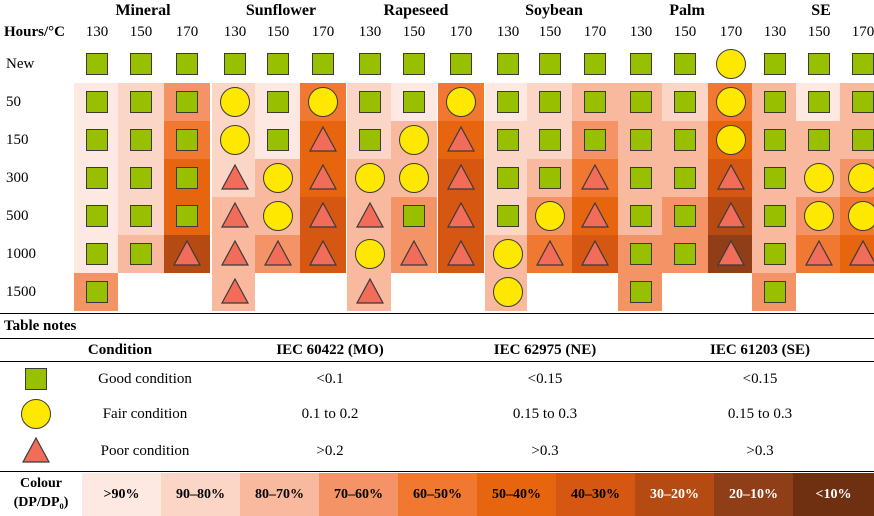 This screenshot has width=874, height=516. Describe the element at coordinates (330, 414) in the screenshot. I see `threshold-value: 0.1 to 0.2` at that location.